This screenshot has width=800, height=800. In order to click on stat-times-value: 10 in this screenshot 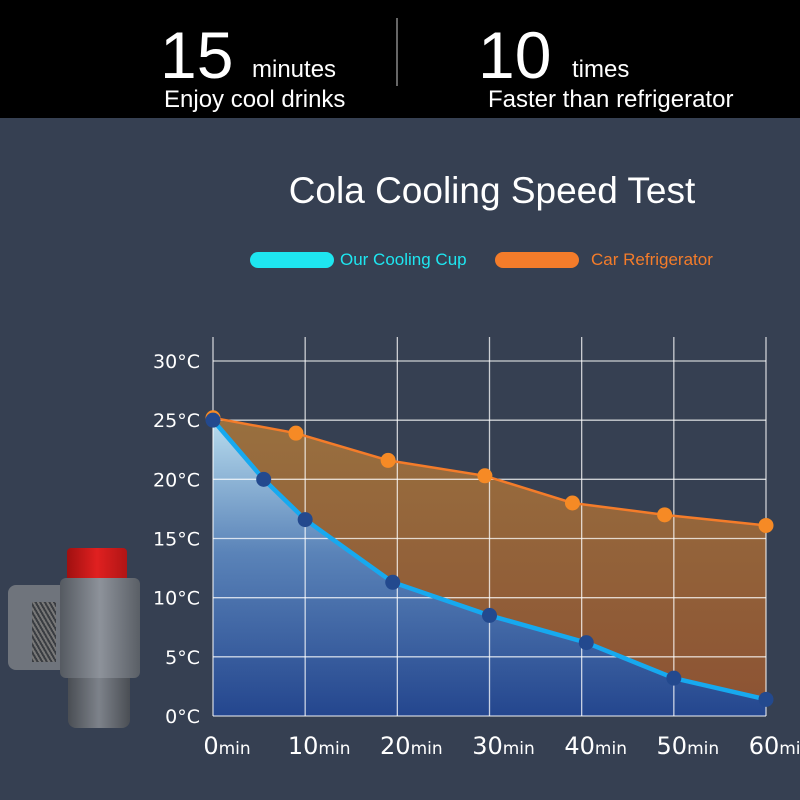, I will do `click(515, 55)`.